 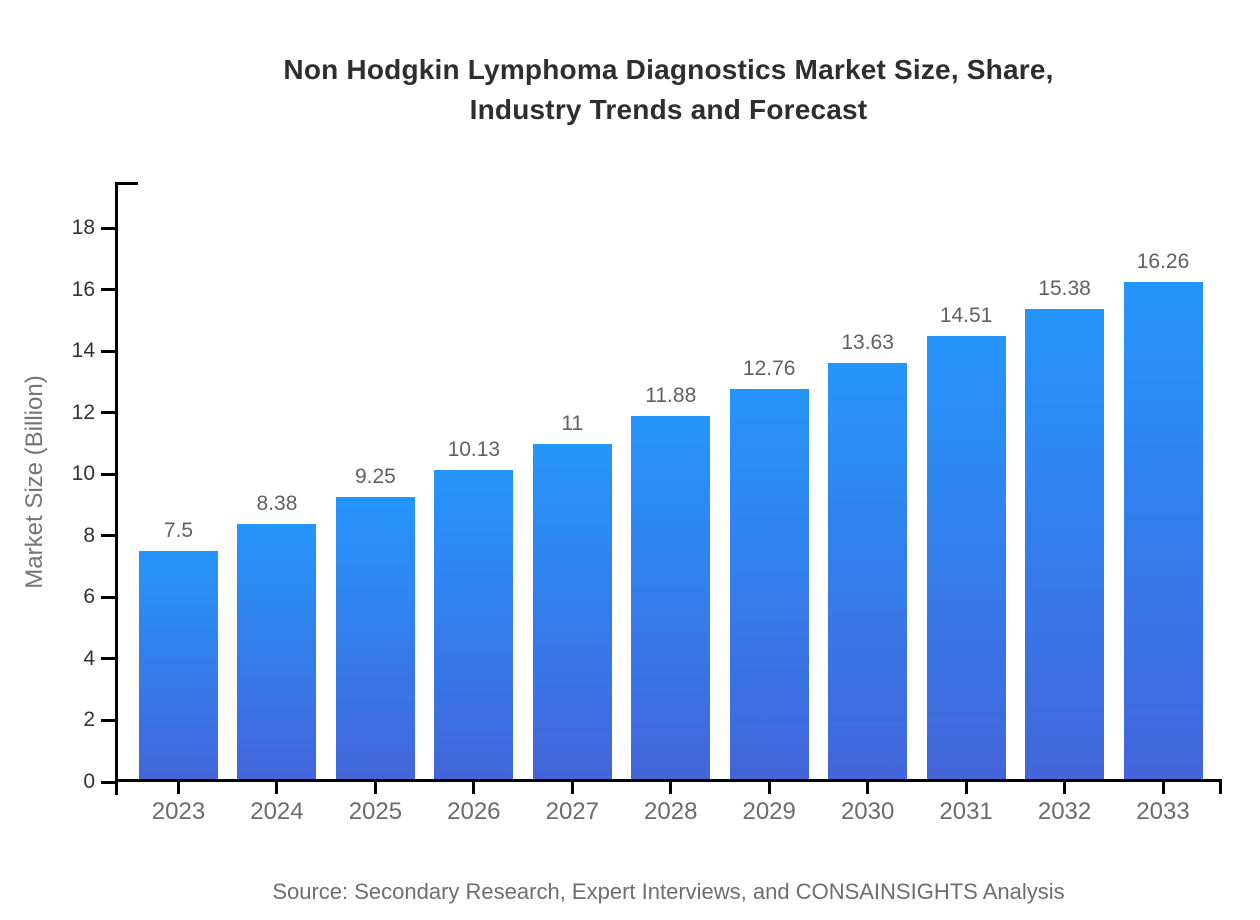 I want to click on x-tick-label-2025: 2025, so click(x=375, y=811).